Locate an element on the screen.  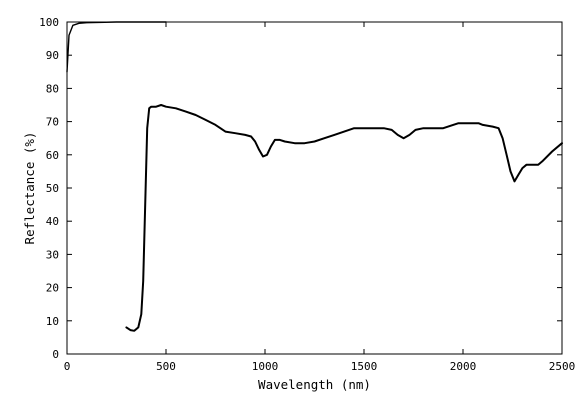
series-line is located at coordinates (116, 47).